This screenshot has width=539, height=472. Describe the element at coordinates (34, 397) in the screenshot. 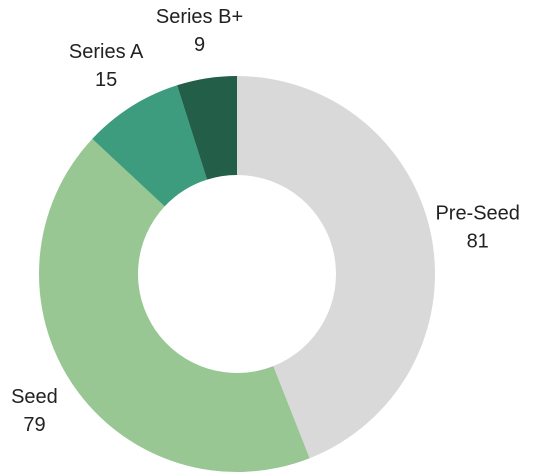

I see `slice-label: Seed` at that location.